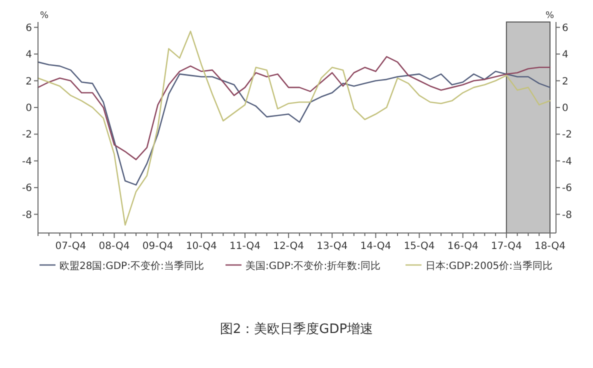 This screenshot has height=368, width=593. What do you see at coordinates (201, 246) in the screenshot?
I see `x-tick-label: 10-Q4` at bounding box center [201, 246].